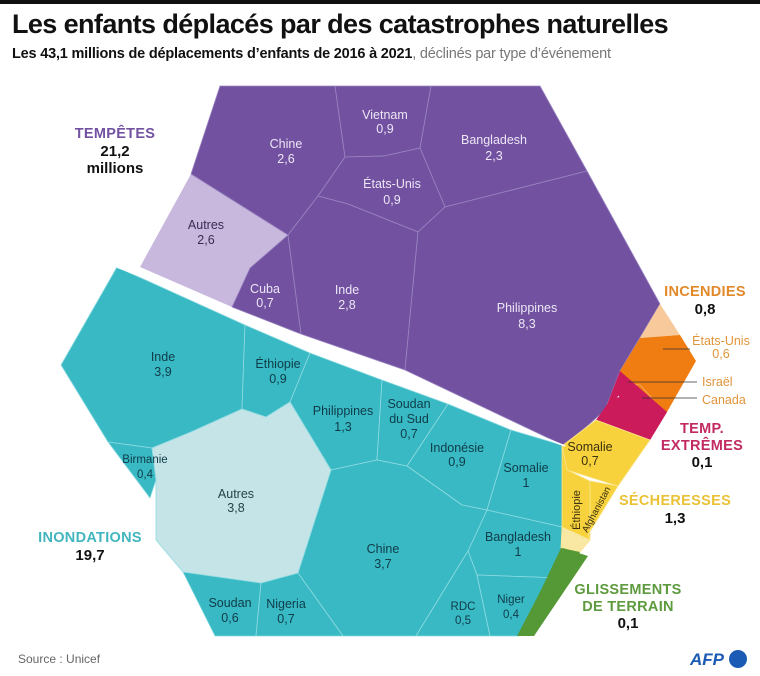  What do you see at coordinates (494, 140) in the screenshot?
I see `label-tempetes-bangladesh: Bangladesh` at bounding box center [494, 140].